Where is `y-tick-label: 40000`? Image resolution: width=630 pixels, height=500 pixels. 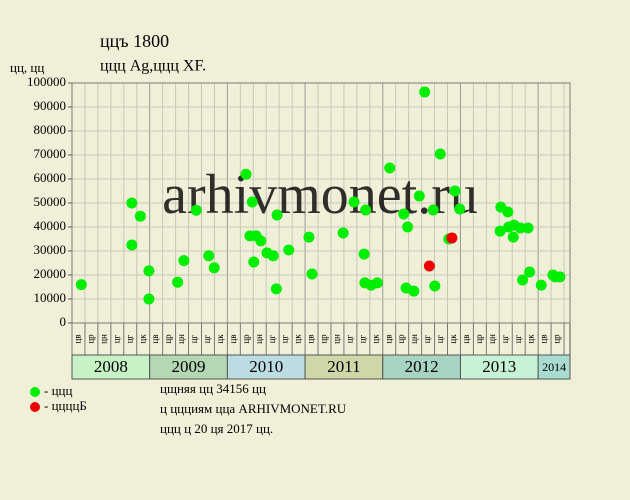
y-tick-label: 40000 is located at coordinates (50, 225).